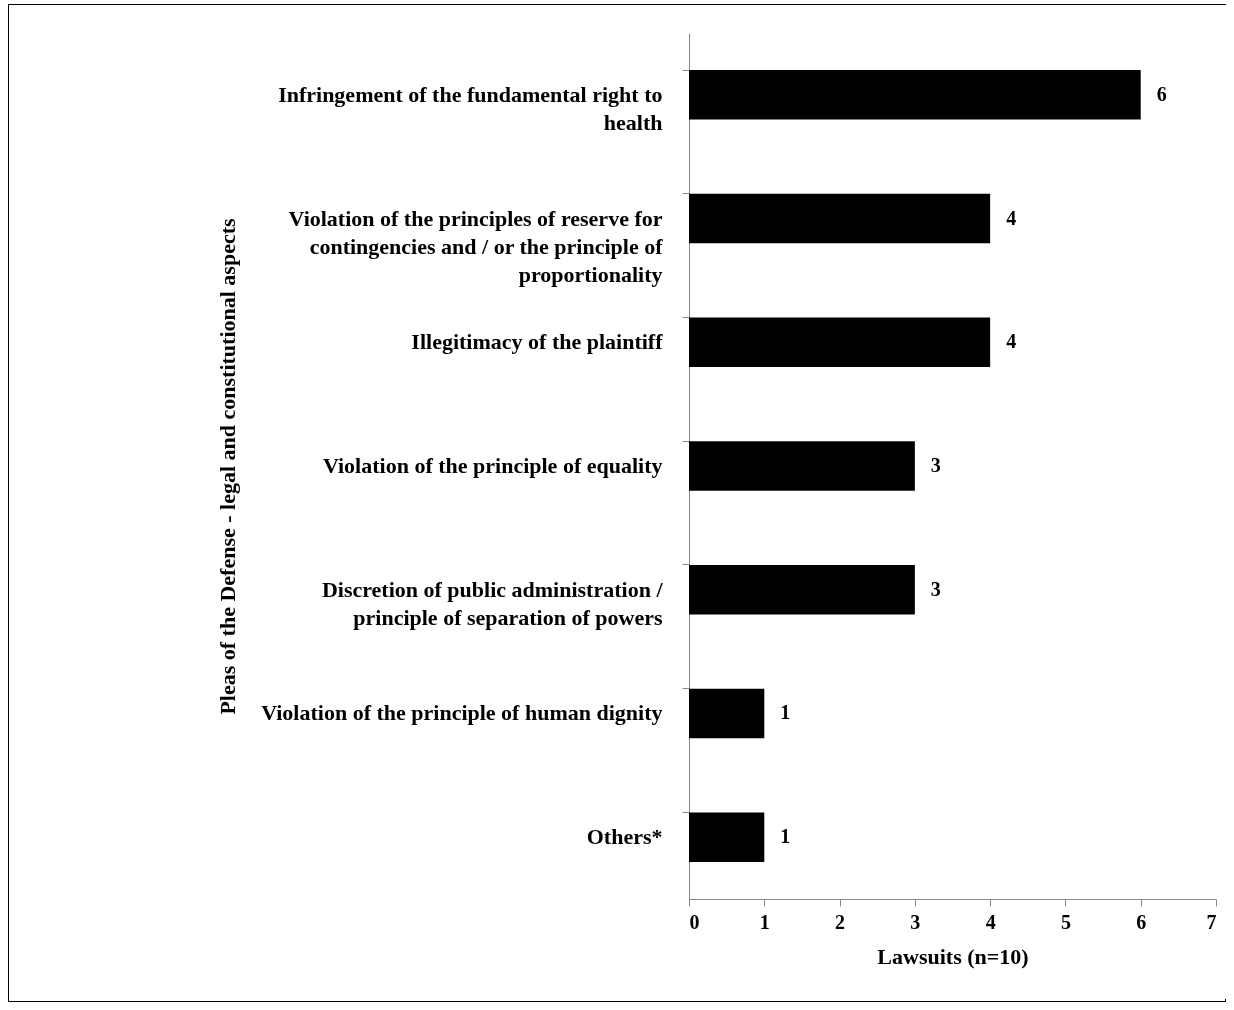  What do you see at coordinates (1065, 921) in the screenshot?
I see `x-tick-label: 5` at bounding box center [1065, 921].